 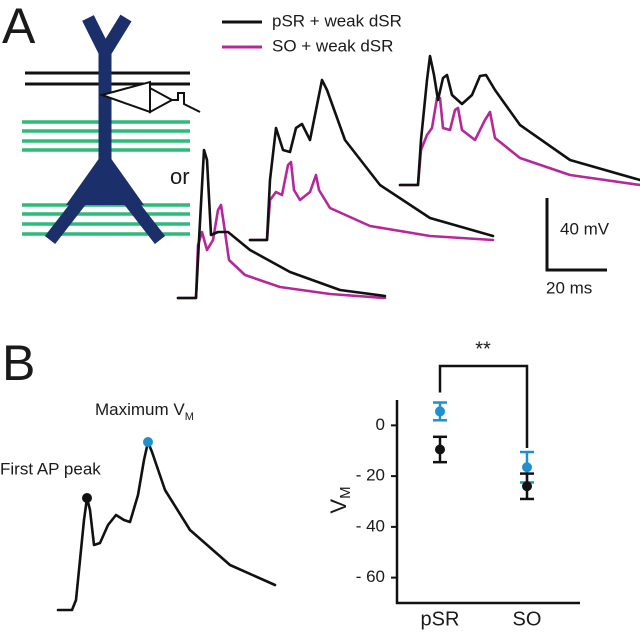 What do you see at coordinates (337, 20) in the screenshot?
I see `legend-label: pSR + weak dSR` at bounding box center [337, 20].